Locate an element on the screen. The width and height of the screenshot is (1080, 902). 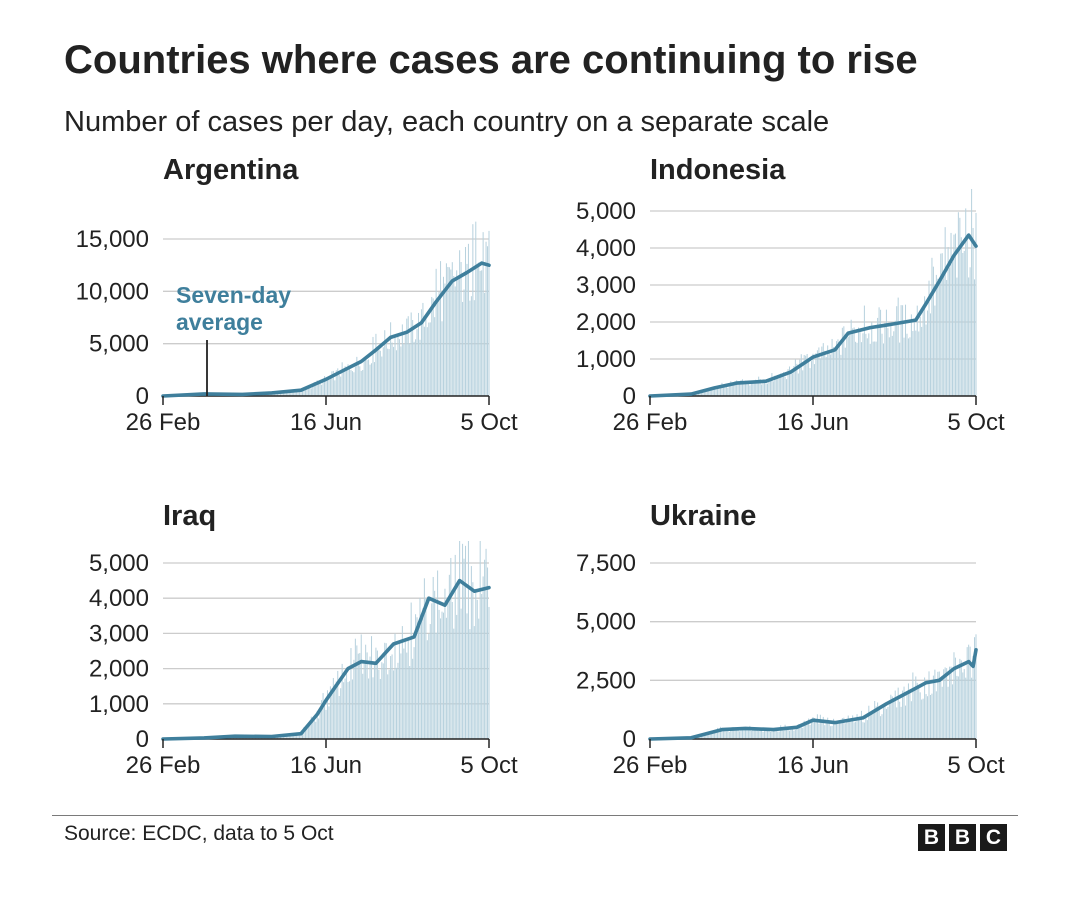
y-tick-label: 1,000 is located at coordinates (119, 704).